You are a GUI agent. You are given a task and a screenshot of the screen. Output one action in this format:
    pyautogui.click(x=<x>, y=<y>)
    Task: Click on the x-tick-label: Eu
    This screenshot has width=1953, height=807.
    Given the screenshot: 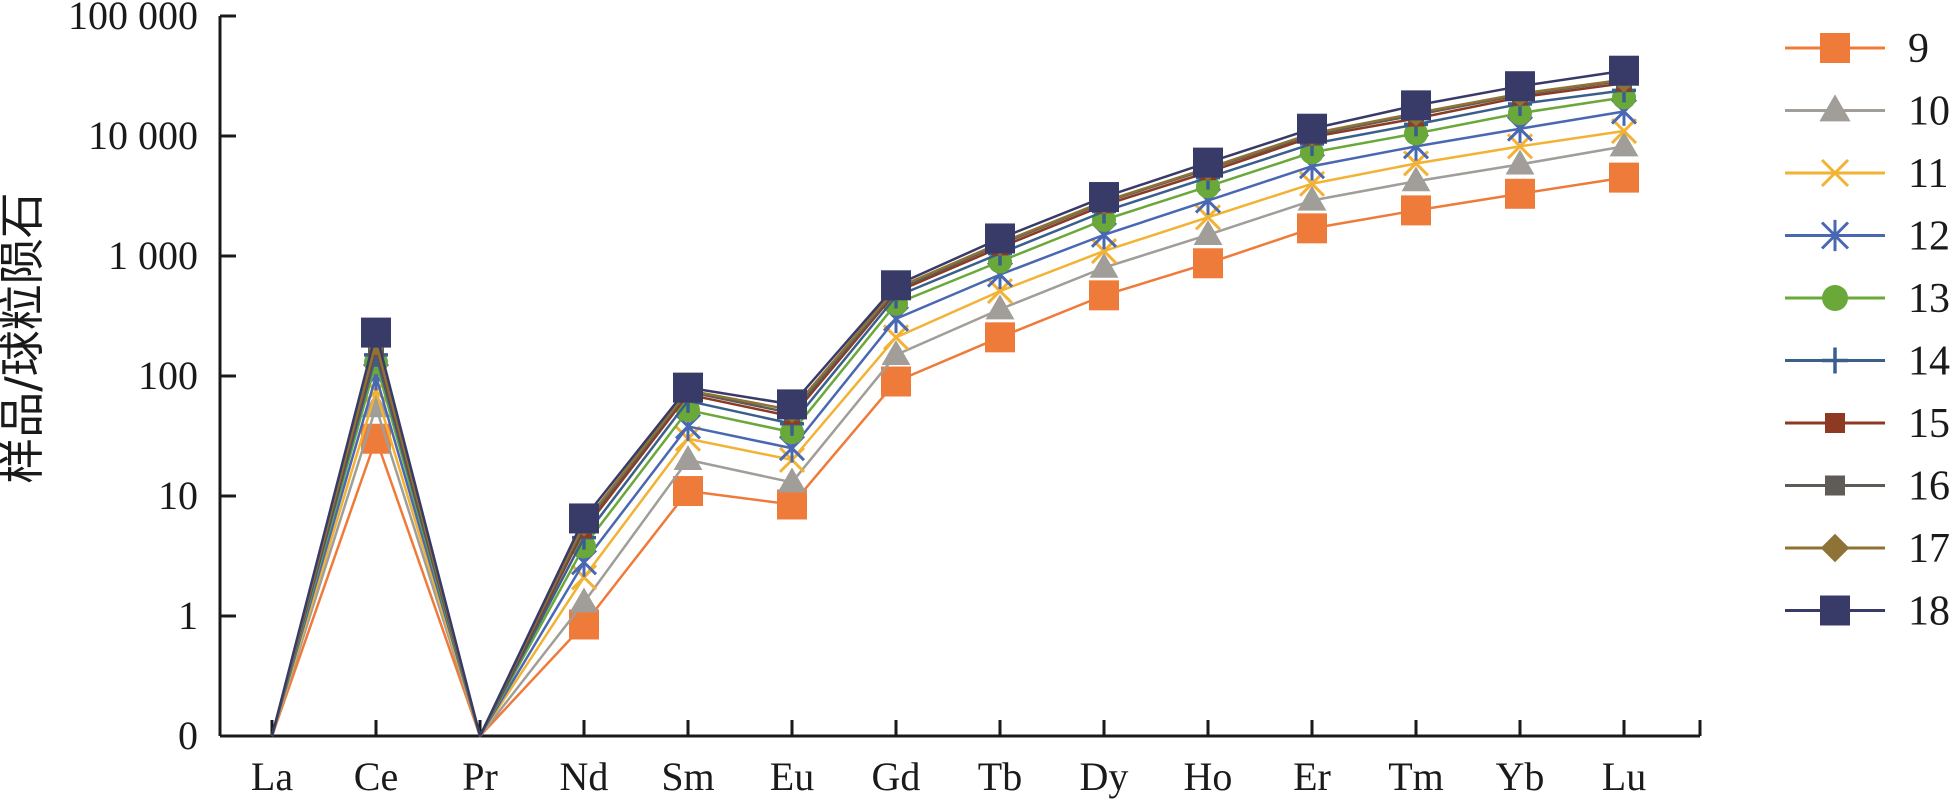 What is the action you would take?
    pyautogui.click(x=792, y=776)
    